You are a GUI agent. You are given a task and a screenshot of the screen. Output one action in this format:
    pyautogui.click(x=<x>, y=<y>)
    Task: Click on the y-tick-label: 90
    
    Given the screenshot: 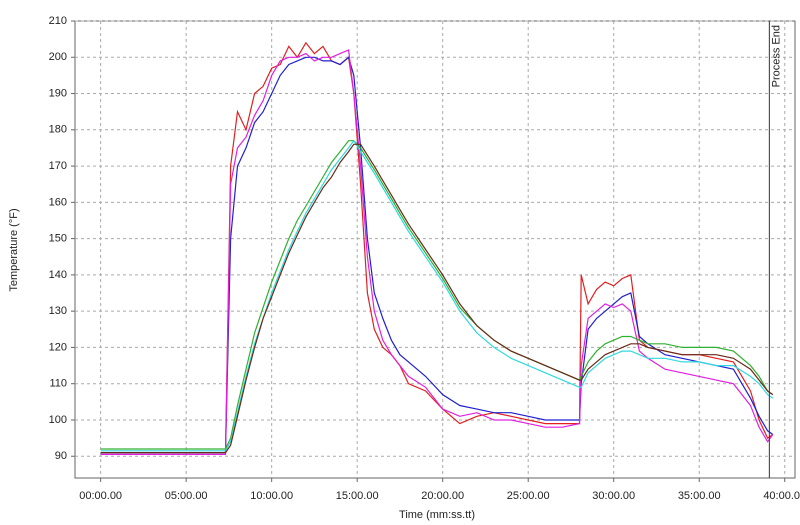 What is the action you would take?
    pyautogui.click(x=61, y=456)
    